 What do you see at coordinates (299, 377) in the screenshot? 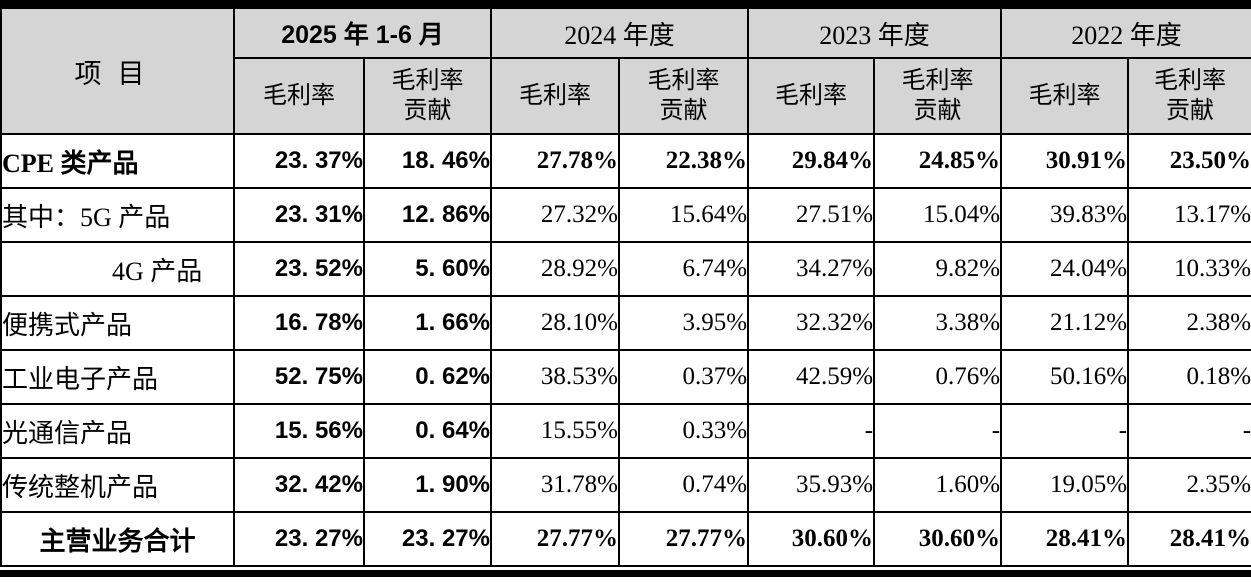
I see `value-cell: 52. 75%` at bounding box center [299, 377].